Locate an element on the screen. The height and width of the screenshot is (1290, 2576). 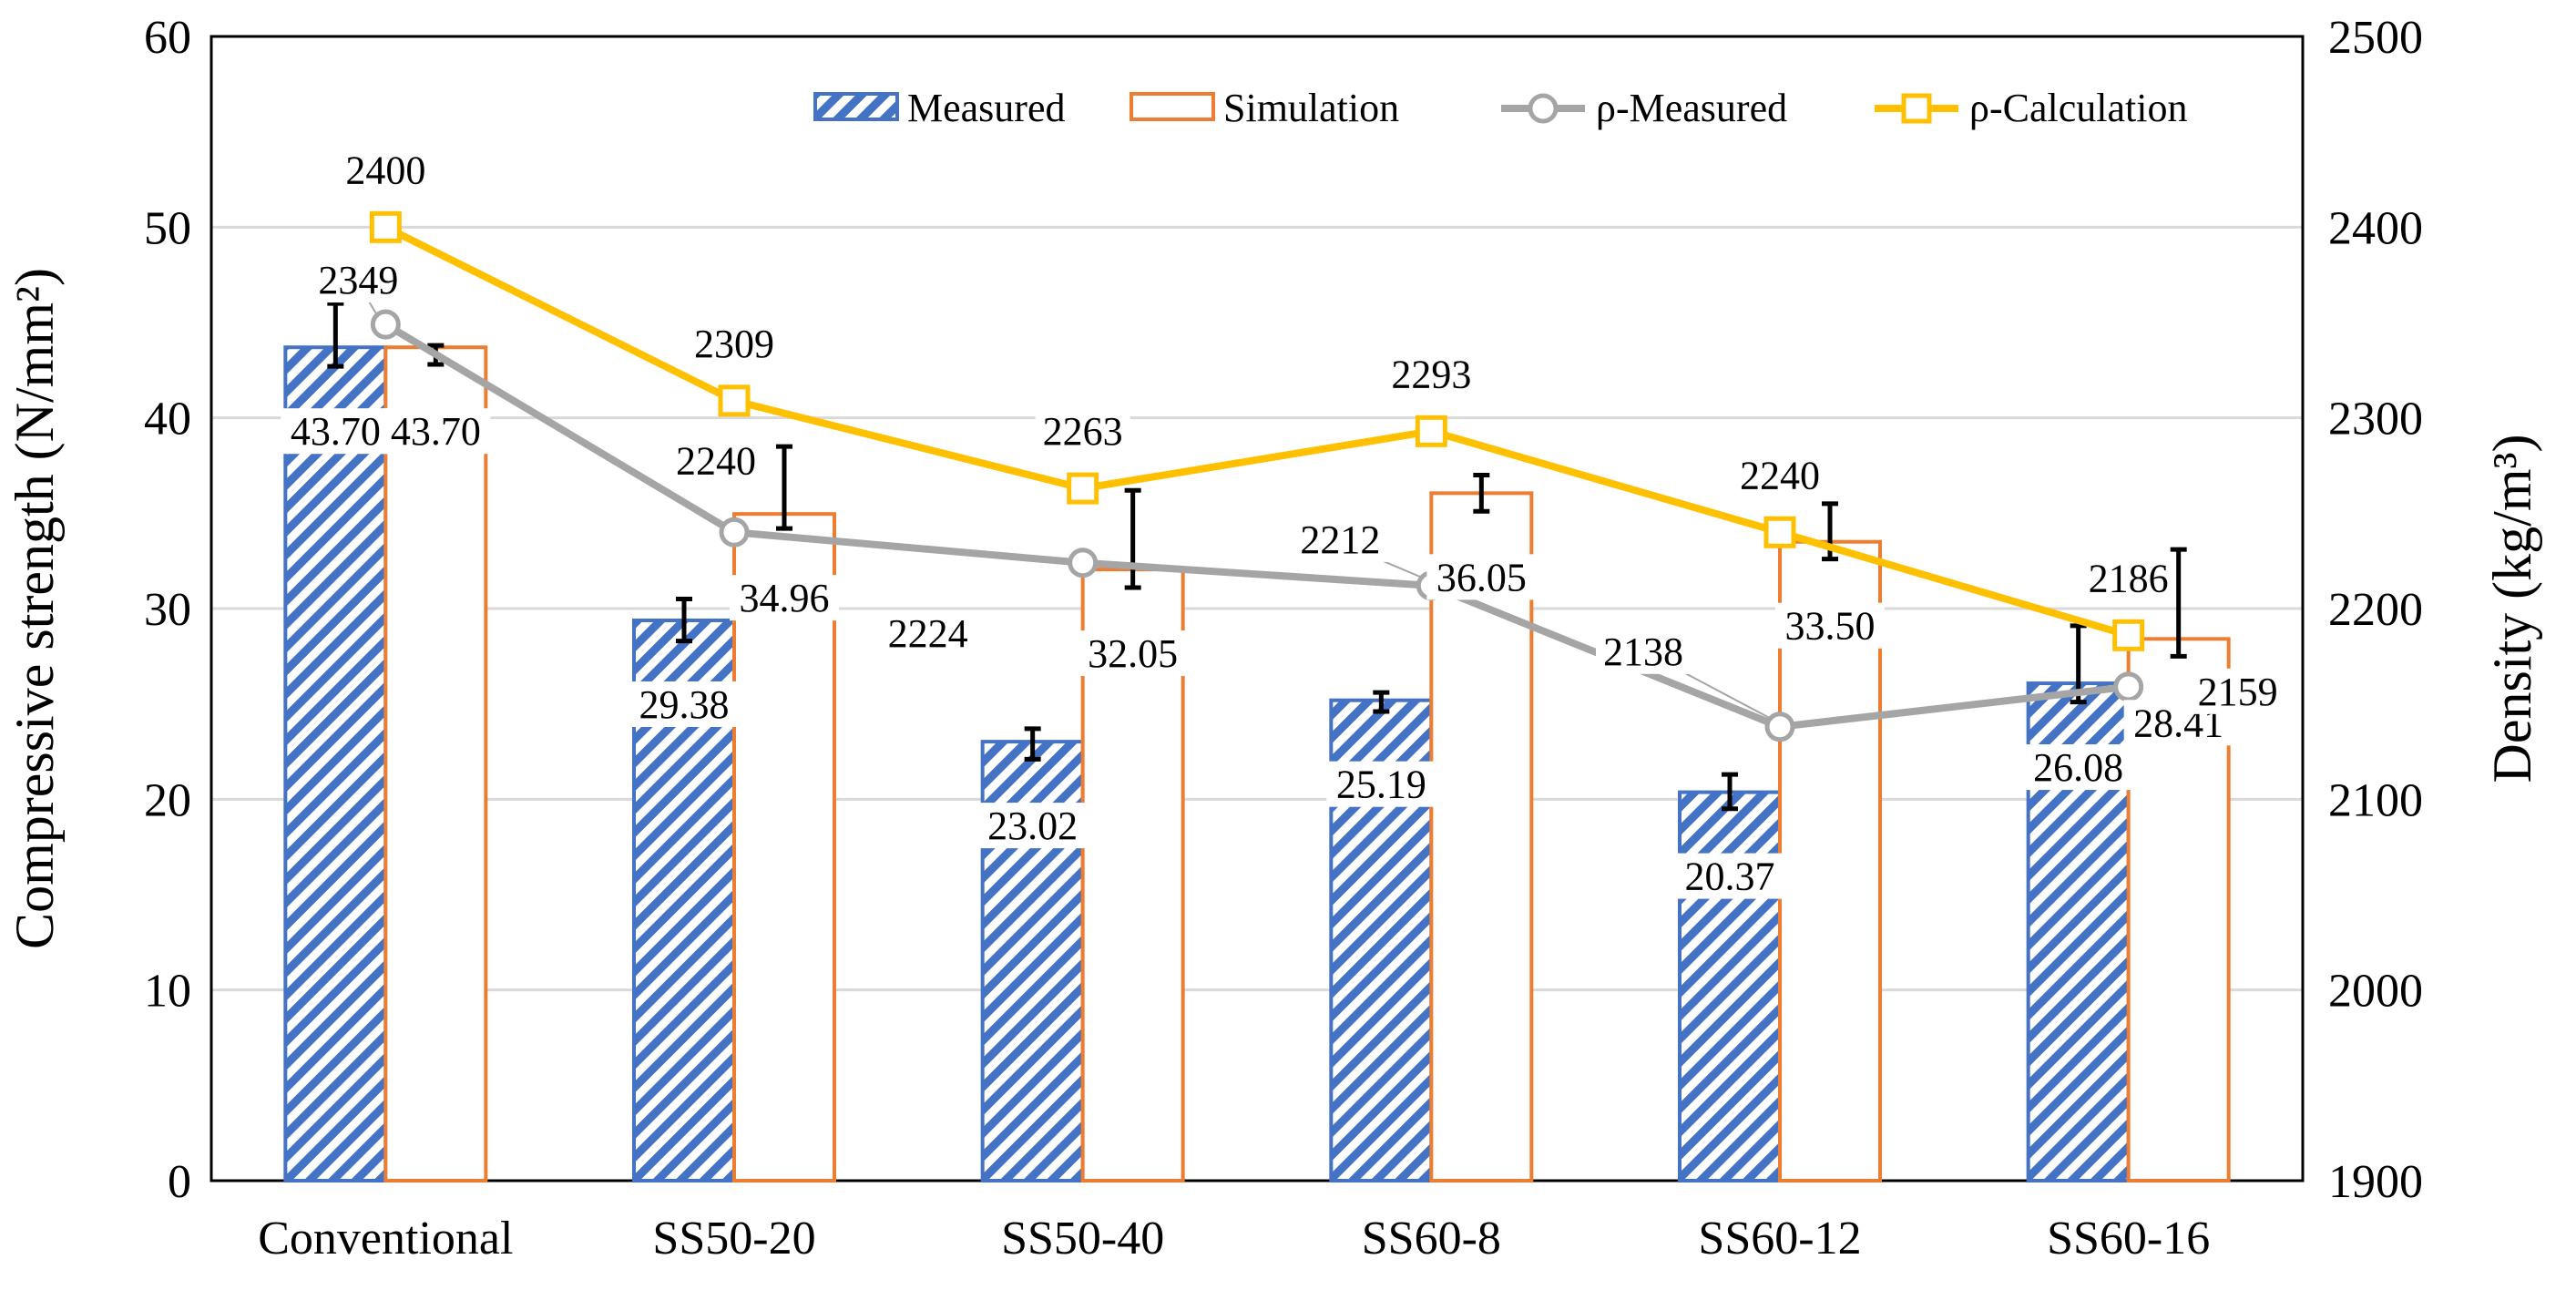
rho-calculation-label: 2400 is located at coordinates (385, 170).